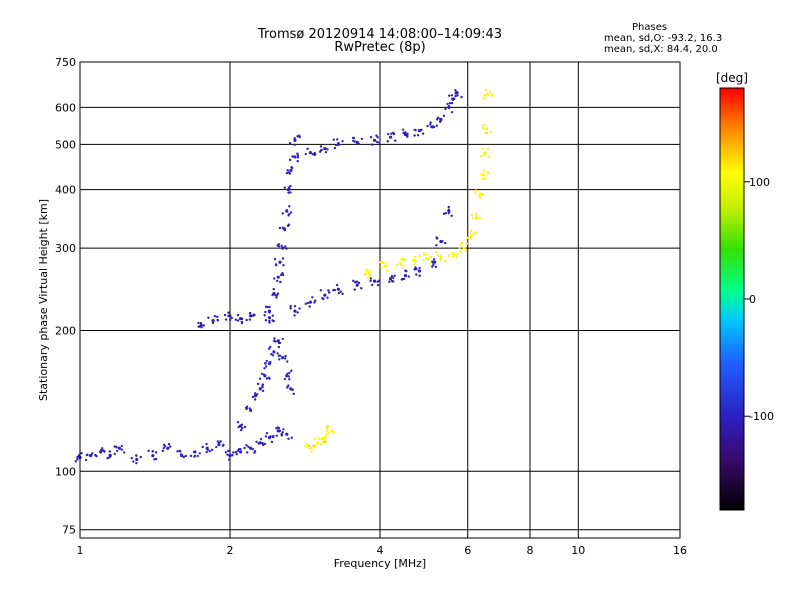  I want to click on colorbar-tick-label: -100, so click(761, 416).